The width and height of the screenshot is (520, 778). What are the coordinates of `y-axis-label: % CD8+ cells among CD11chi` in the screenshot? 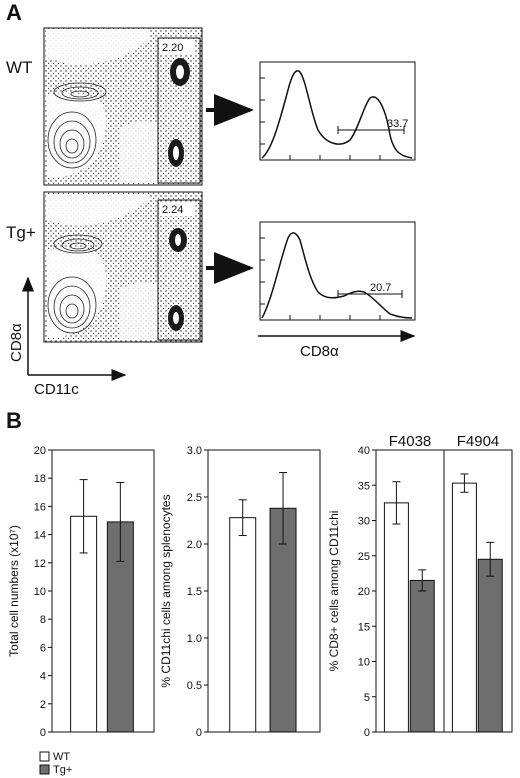 It's located at (334, 591).